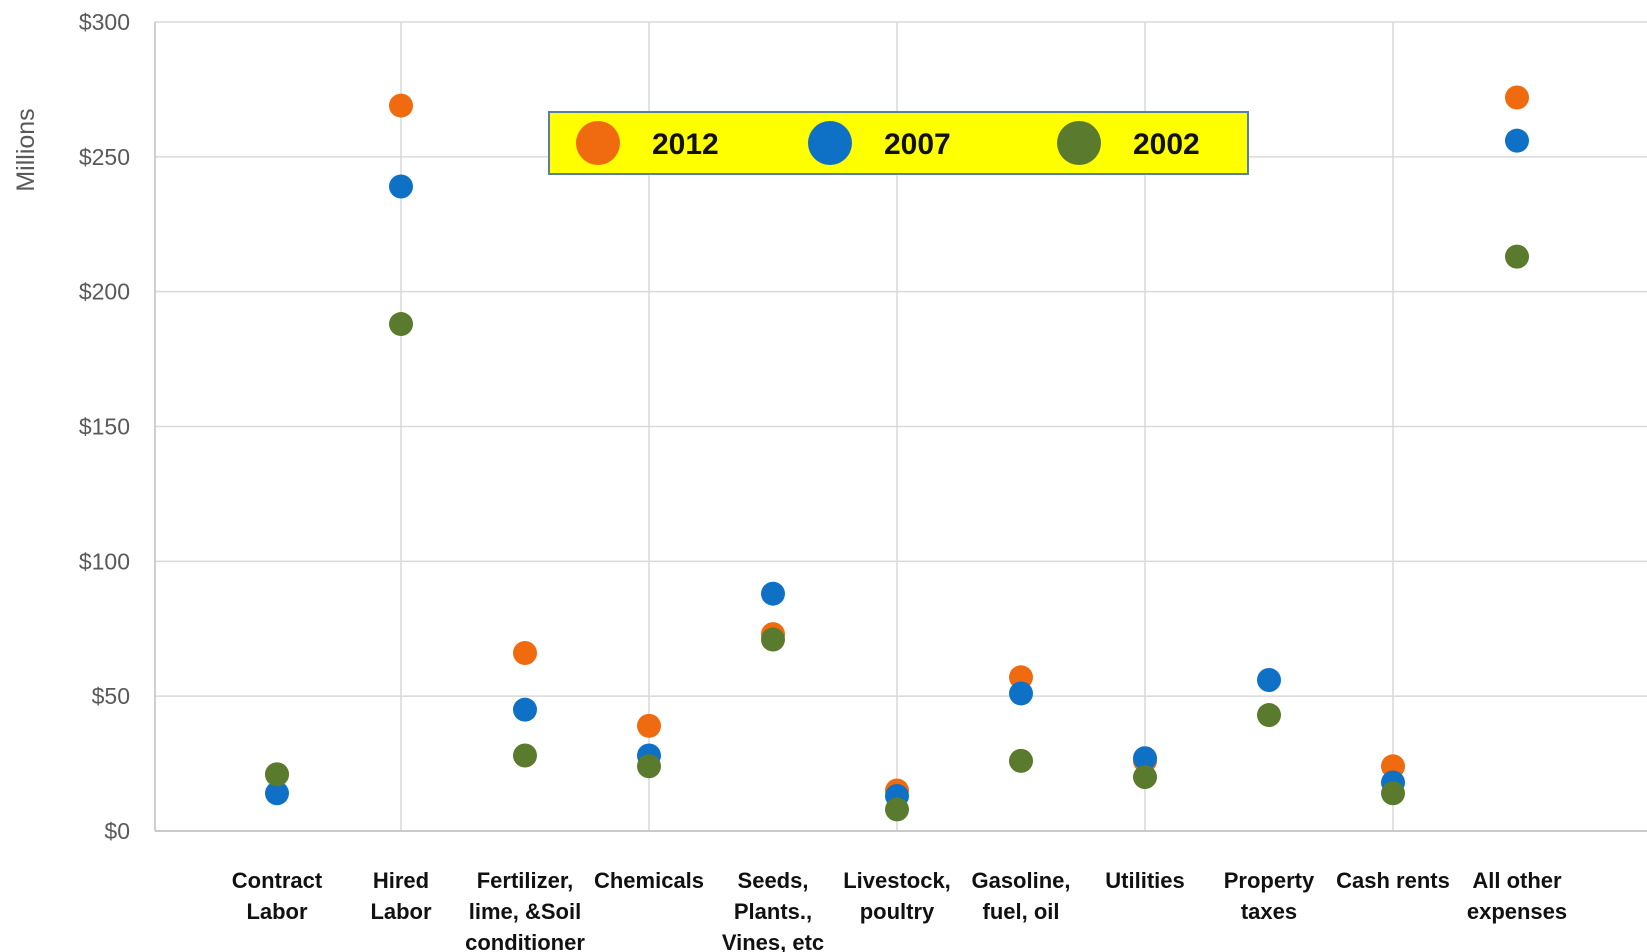  What do you see at coordinates (1517, 896) in the screenshot?
I see `x-category-label: All other expenses` at bounding box center [1517, 896].